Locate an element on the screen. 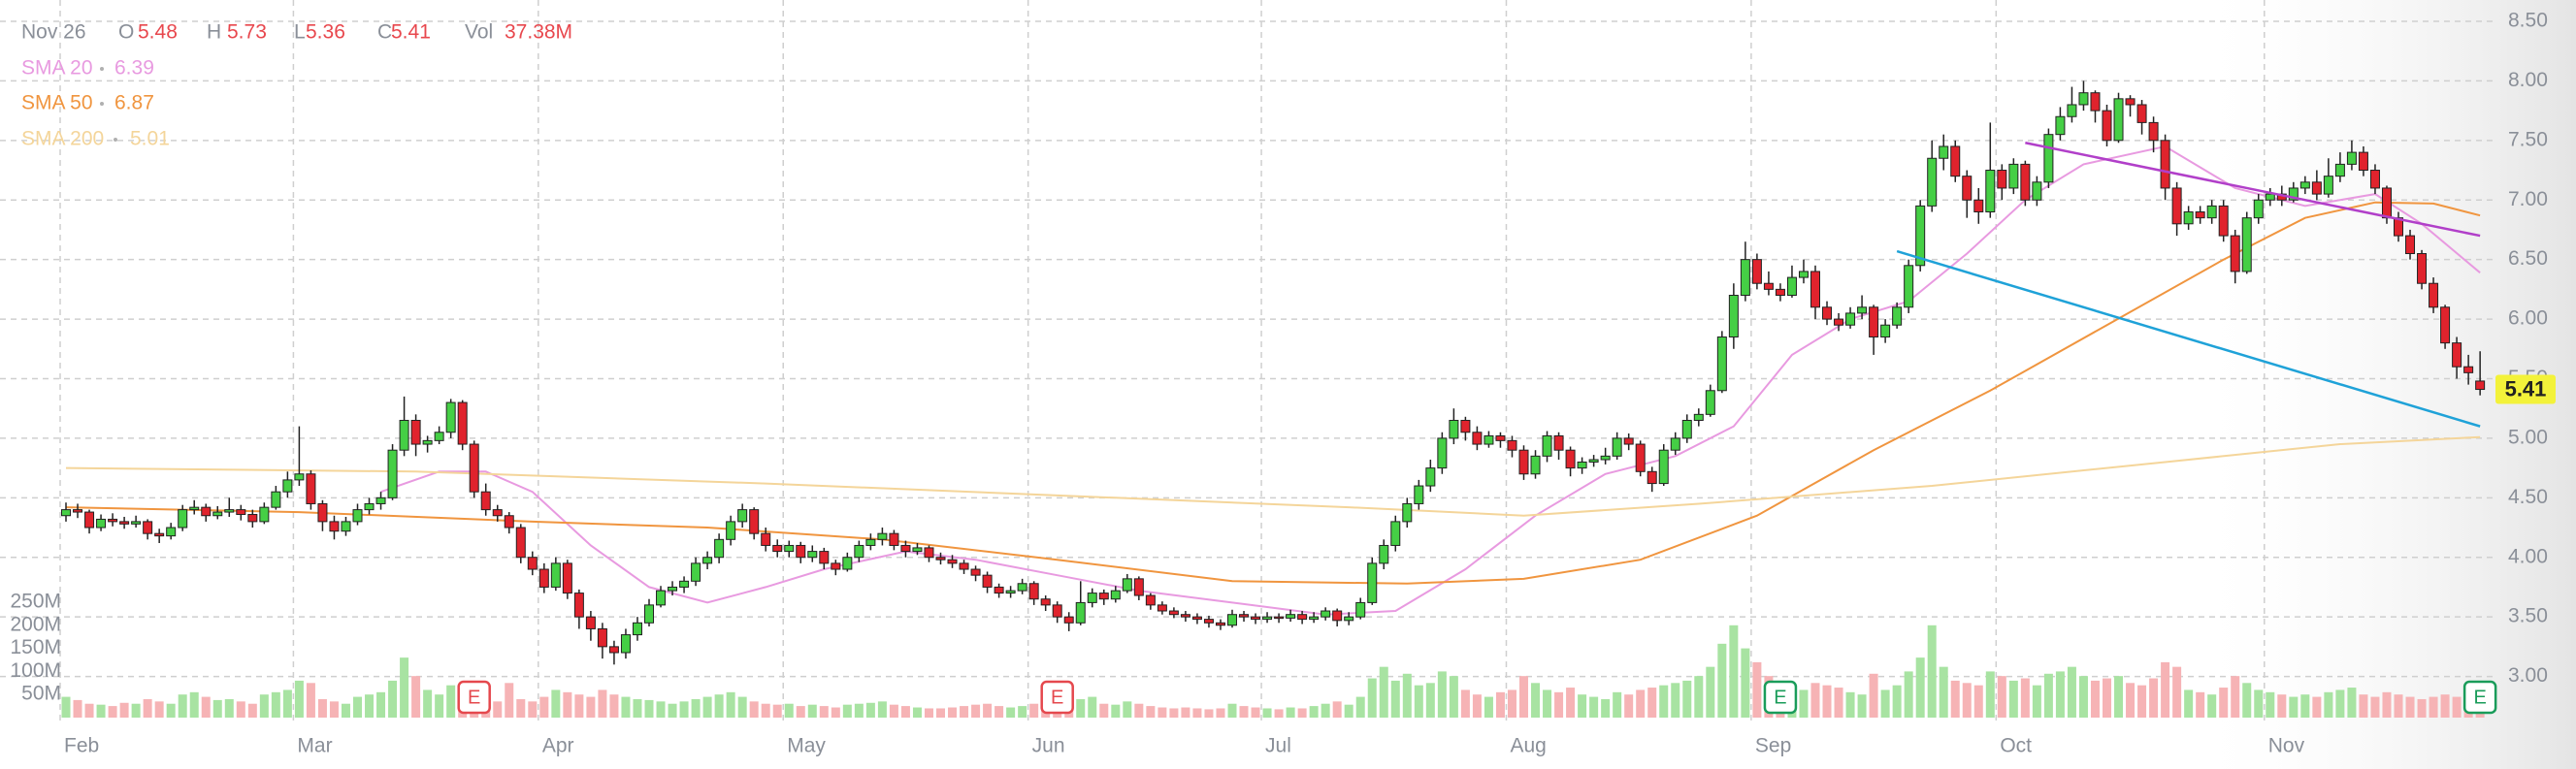  x-tick-label: Sep is located at coordinates (1773, 746).